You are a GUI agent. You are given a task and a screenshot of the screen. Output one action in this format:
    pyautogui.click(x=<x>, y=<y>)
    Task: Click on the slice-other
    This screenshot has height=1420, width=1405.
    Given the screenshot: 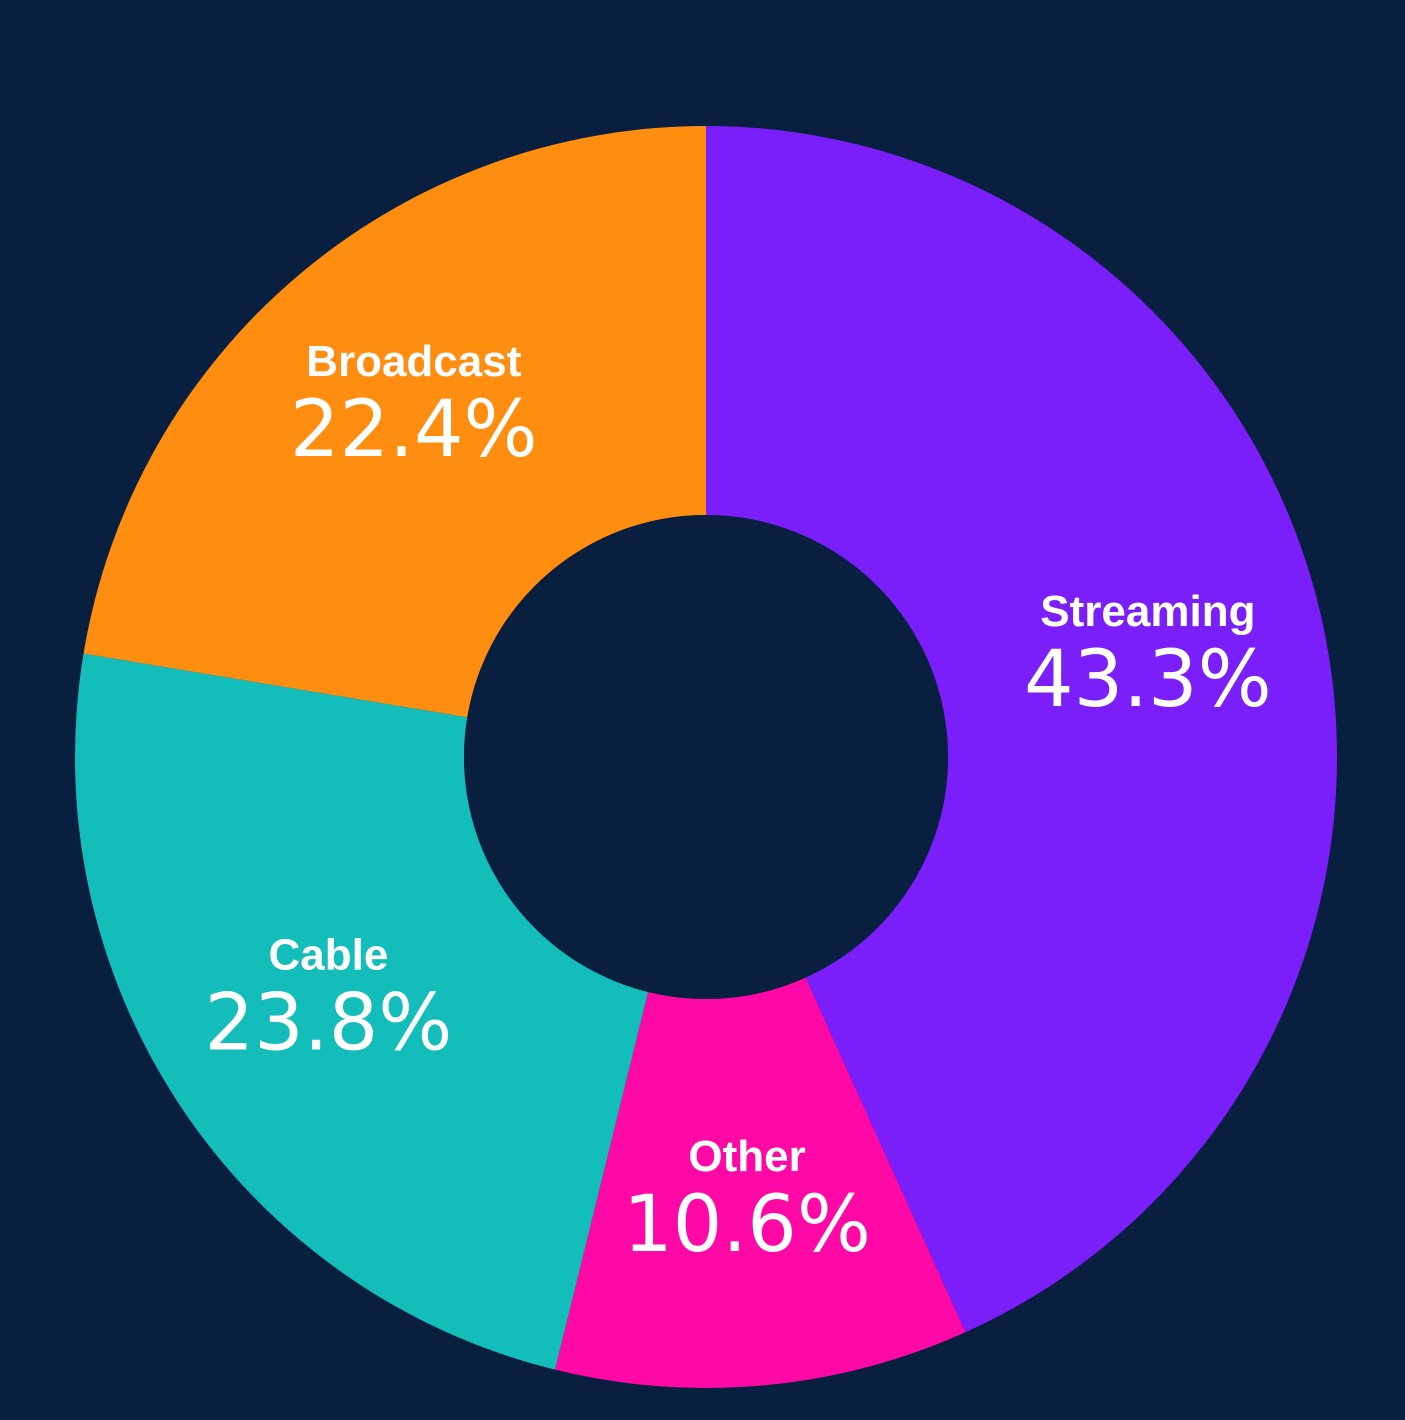 What is the action you would take?
    pyautogui.click(x=760, y=1183)
    